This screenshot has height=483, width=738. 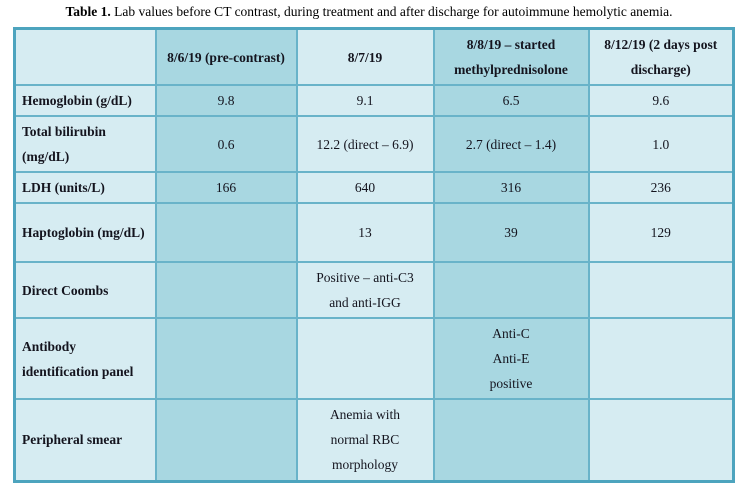 I want to click on cell-hemoglobin-c2: 9.1, so click(x=365, y=100).